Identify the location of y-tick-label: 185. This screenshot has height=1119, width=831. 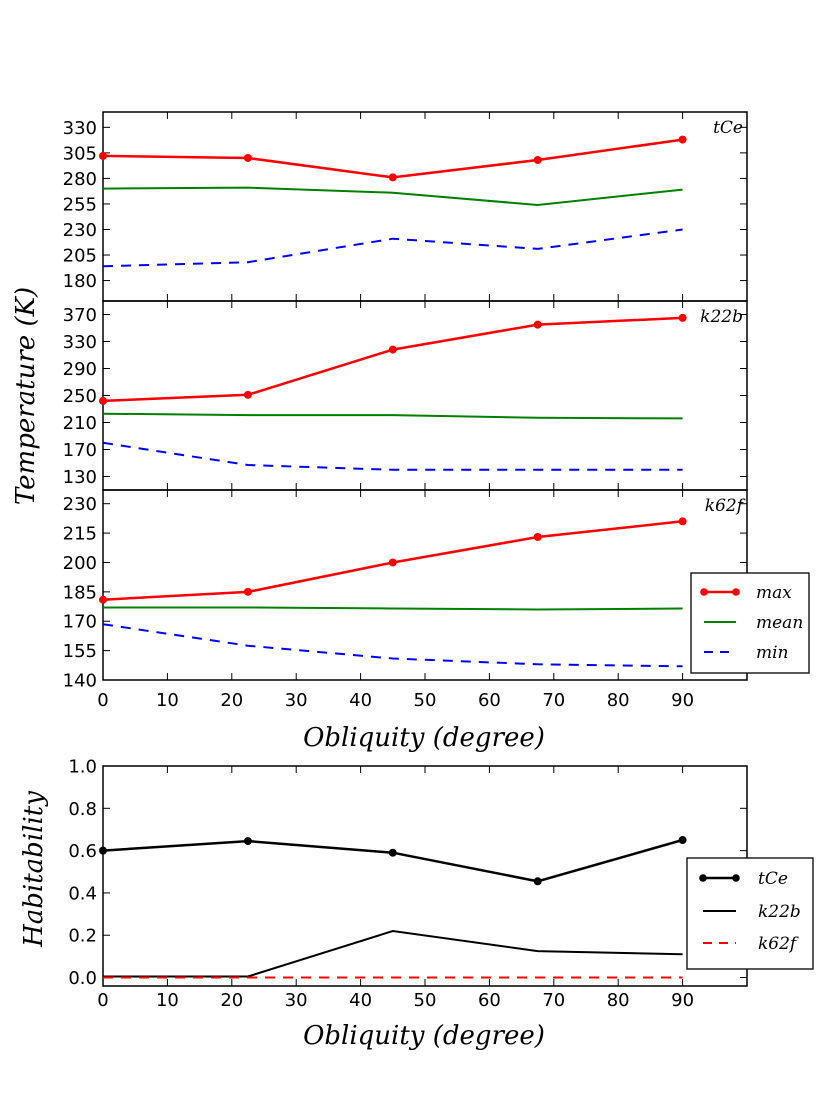
(80, 592).